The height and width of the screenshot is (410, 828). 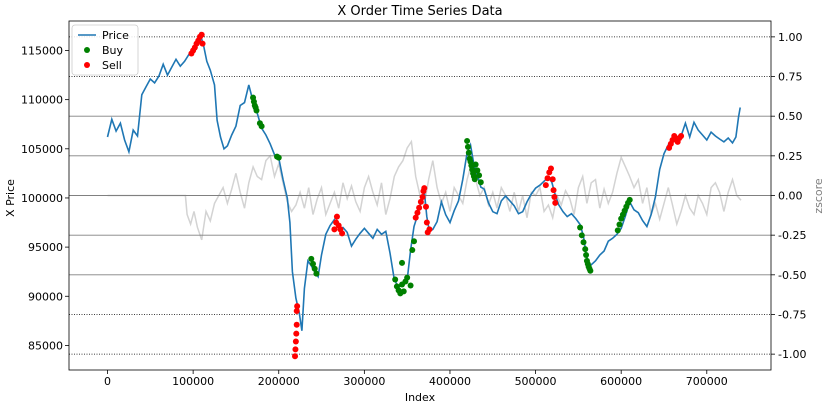 What do you see at coordinates (279, 381) in the screenshot?
I see `x-tick-label: 200000` at bounding box center [279, 381].